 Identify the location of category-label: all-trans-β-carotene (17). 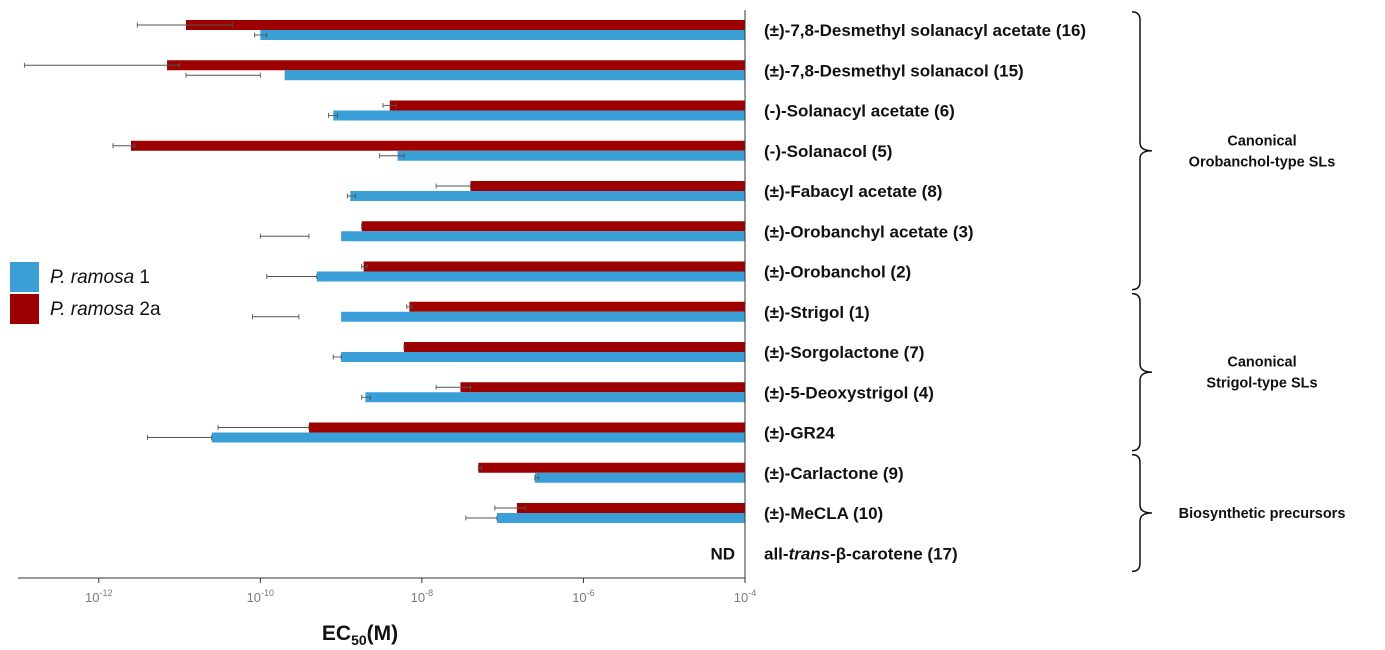
(861, 553).